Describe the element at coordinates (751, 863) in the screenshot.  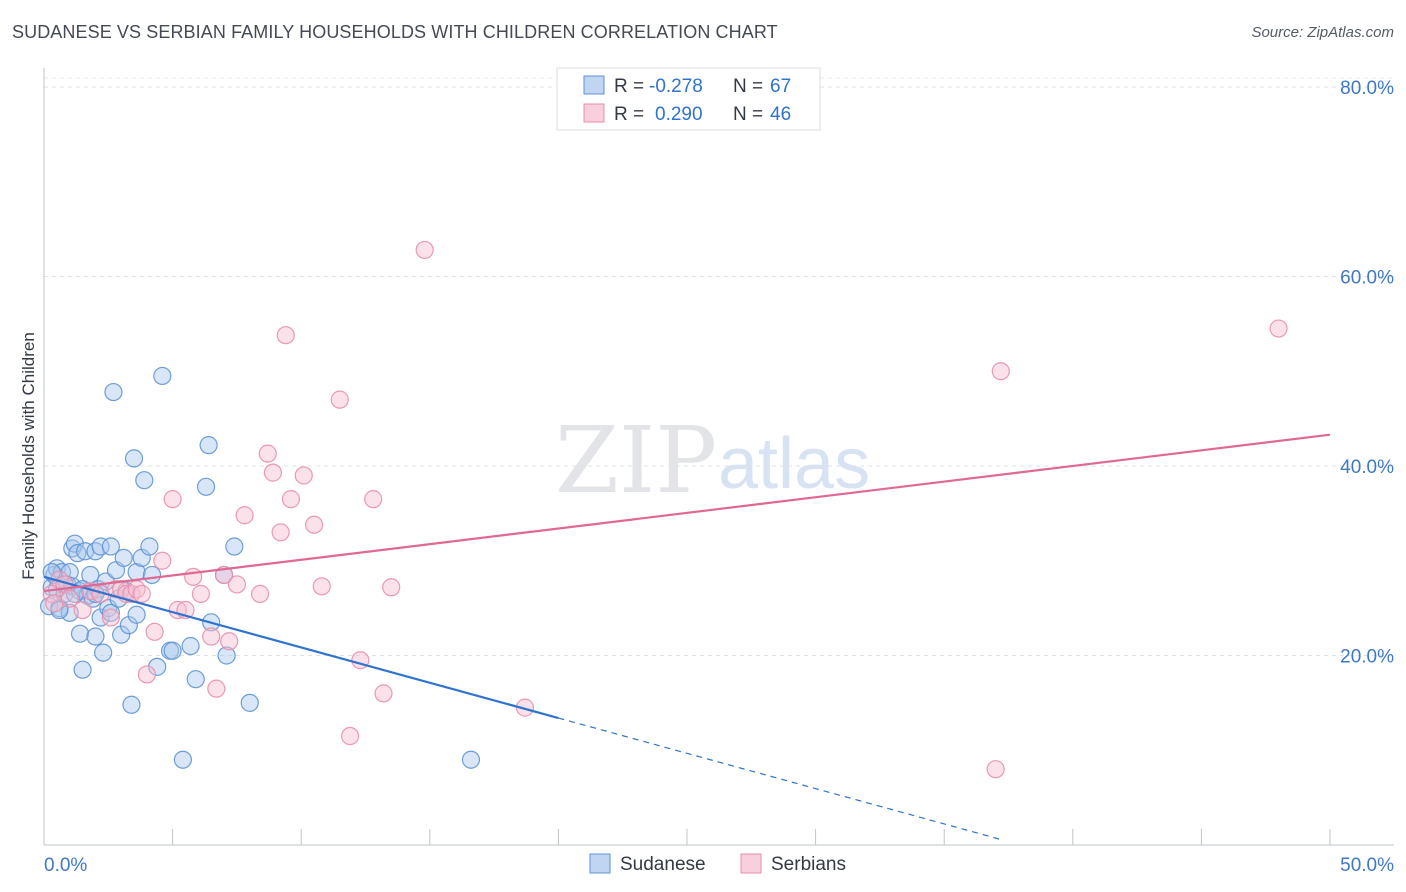
I see `legend-serbians-swatch` at that location.